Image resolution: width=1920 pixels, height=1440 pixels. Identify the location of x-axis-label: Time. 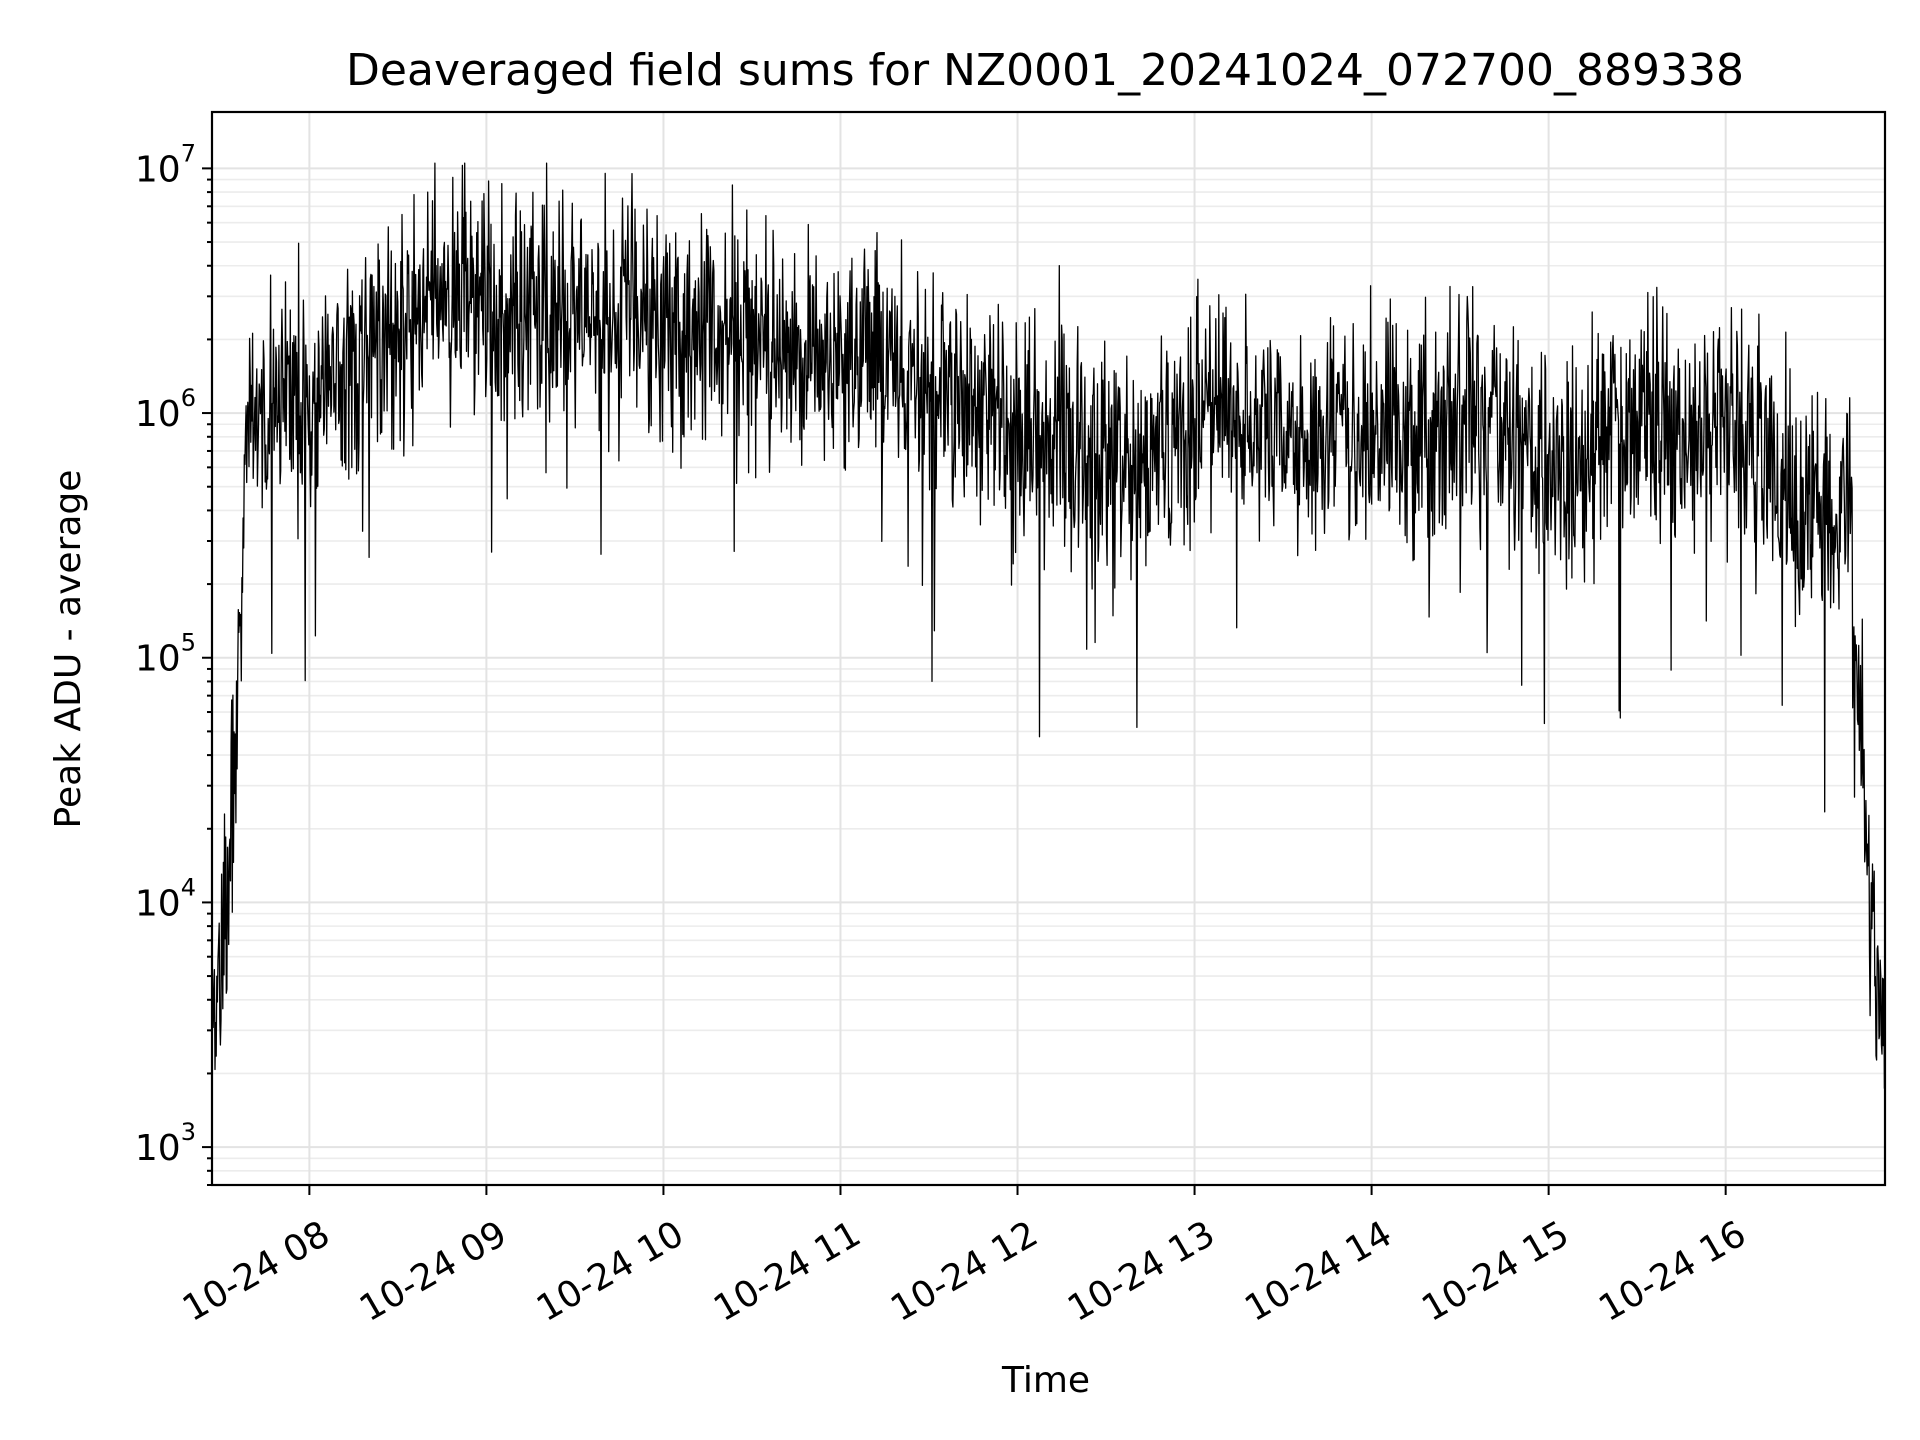
(1045, 1380).